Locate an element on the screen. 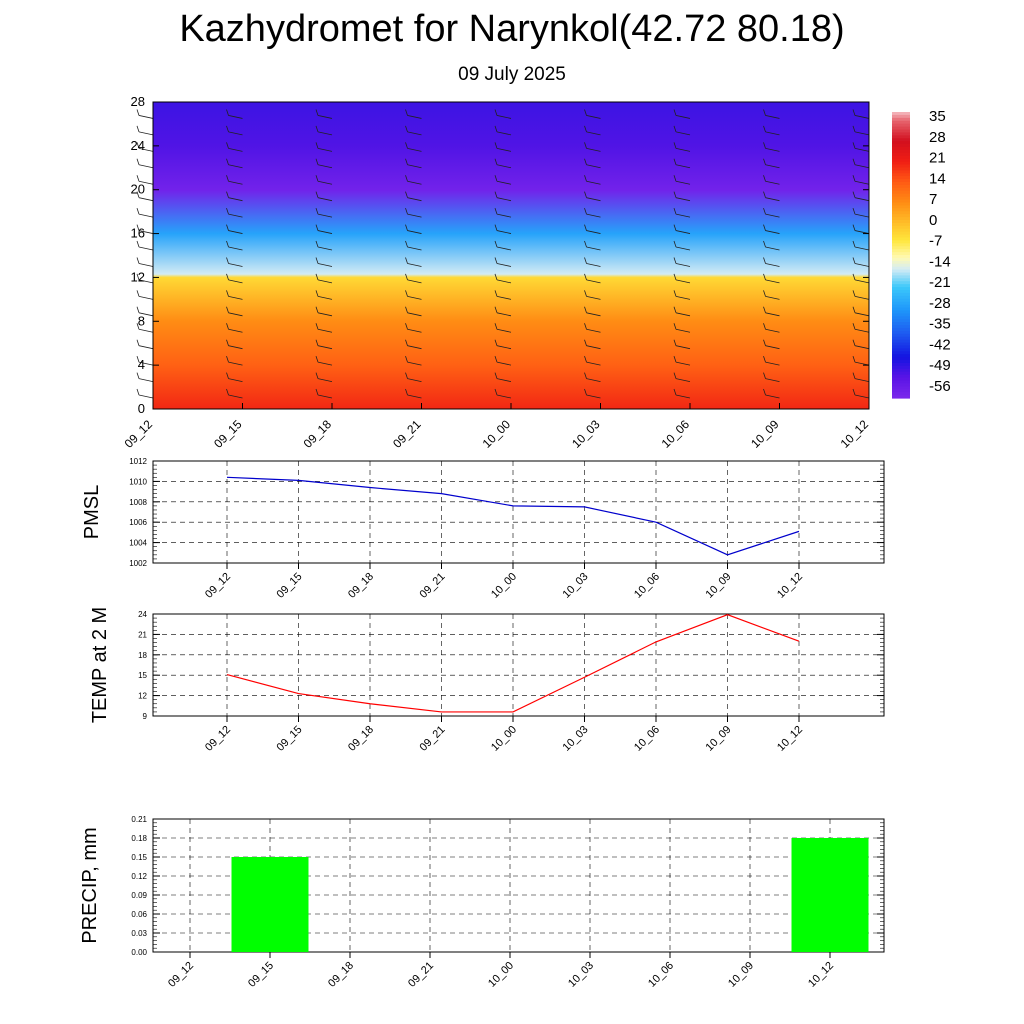 The image size is (1024, 1024). y-axis-label: PMSL is located at coordinates (92, 512).